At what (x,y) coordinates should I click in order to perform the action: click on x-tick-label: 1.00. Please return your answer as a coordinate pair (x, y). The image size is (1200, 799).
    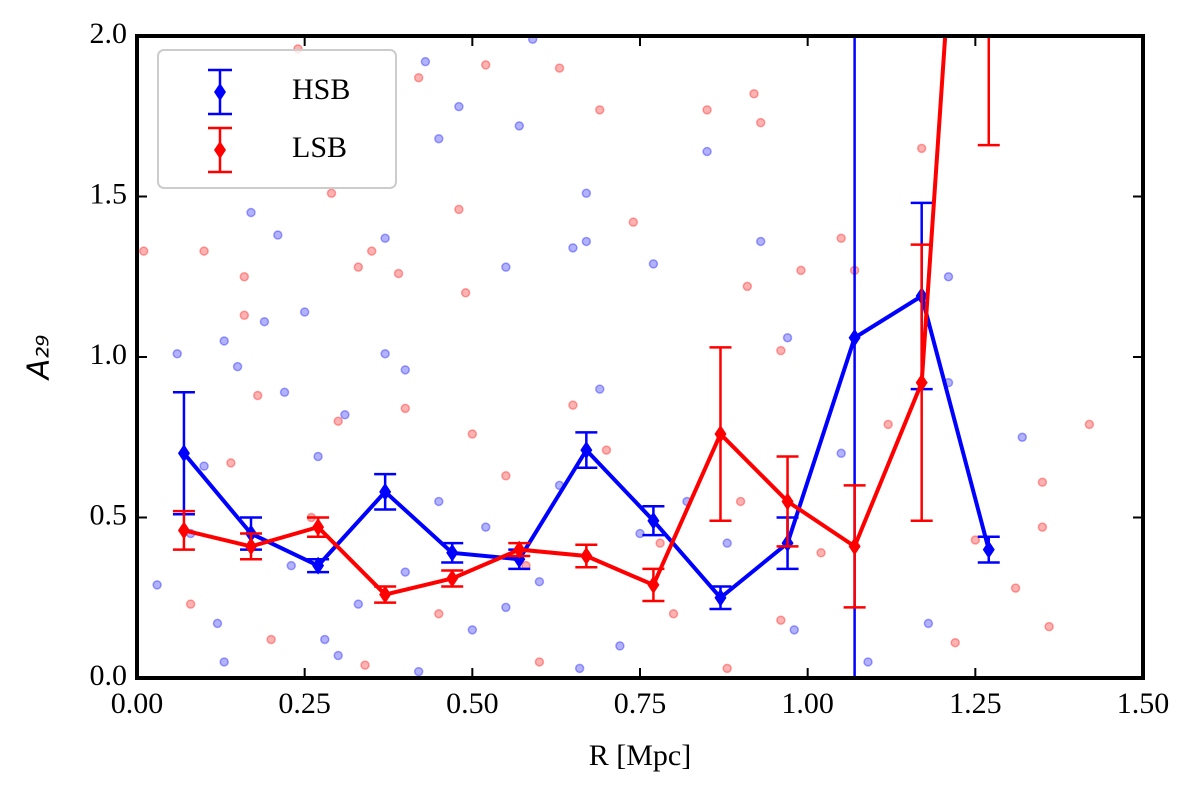
    Looking at the image, I should click on (807, 703).